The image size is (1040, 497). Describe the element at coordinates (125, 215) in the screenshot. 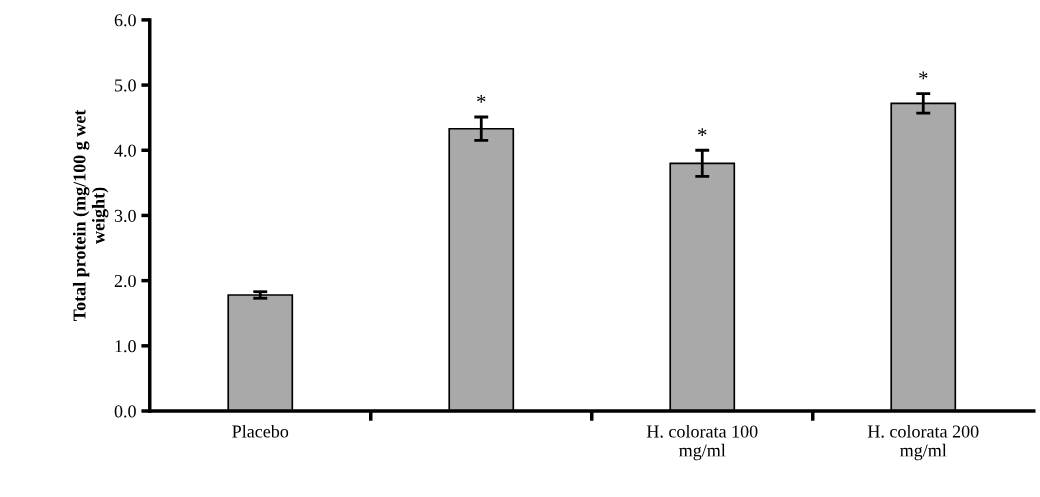

I see `y-tick-label: 3.0` at that location.